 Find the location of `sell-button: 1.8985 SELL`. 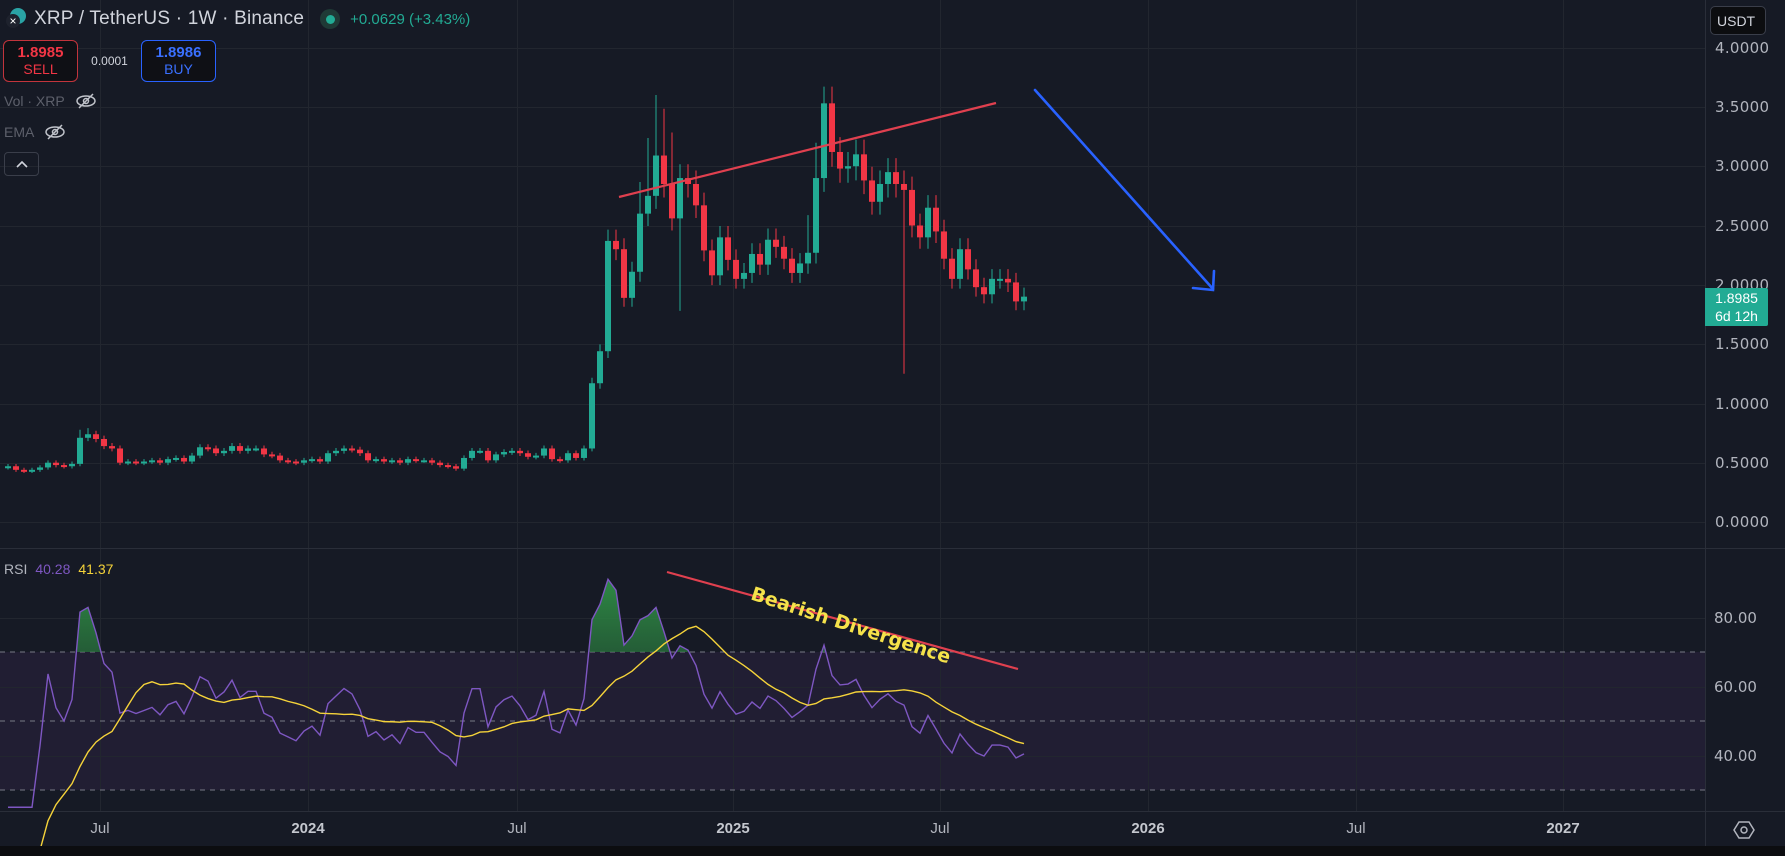

sell-button: 1.8985 SELL is located at coordinates (40, 61).